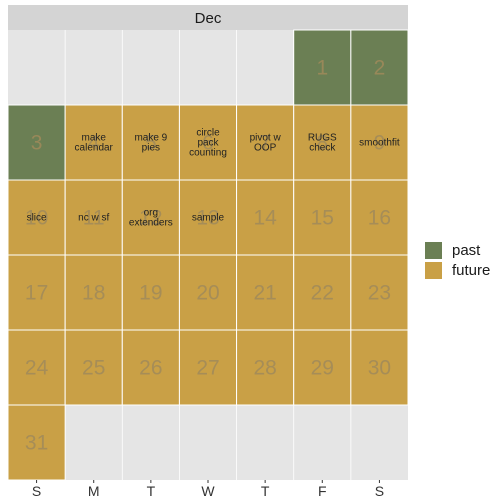 This screenshot has width=504, height=504. I want to click on day-number: 9, so click(380, 143).